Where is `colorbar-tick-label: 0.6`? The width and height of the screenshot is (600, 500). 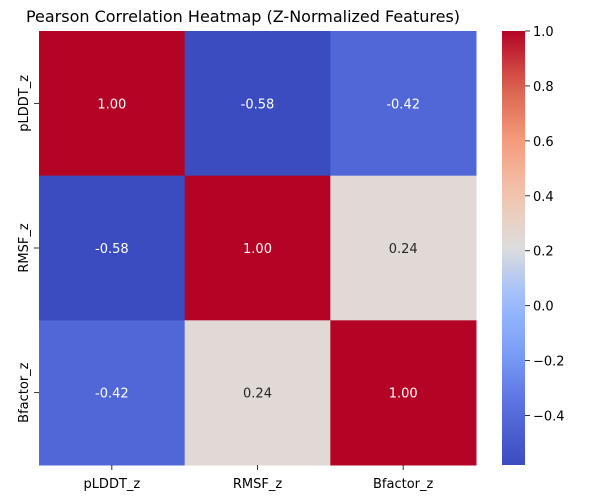
colorbar-tick-label: 0.6 is located at coordinates (543, 142).